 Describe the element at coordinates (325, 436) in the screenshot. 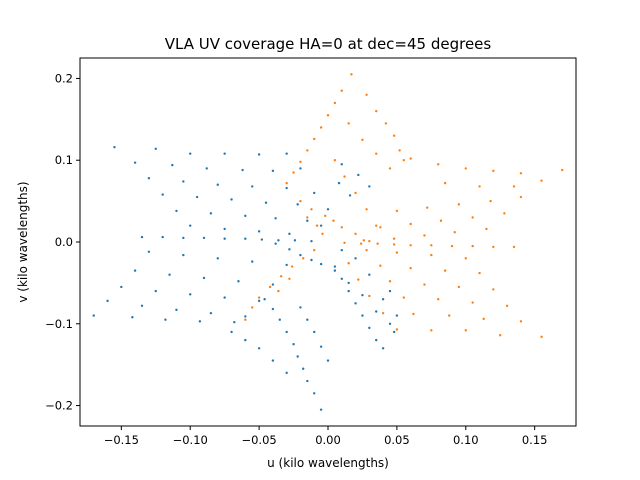

I see `x-axis-ticks: −0.15 −0.10 −0.05 0.00 0.05 0.10 0.15` at that location.